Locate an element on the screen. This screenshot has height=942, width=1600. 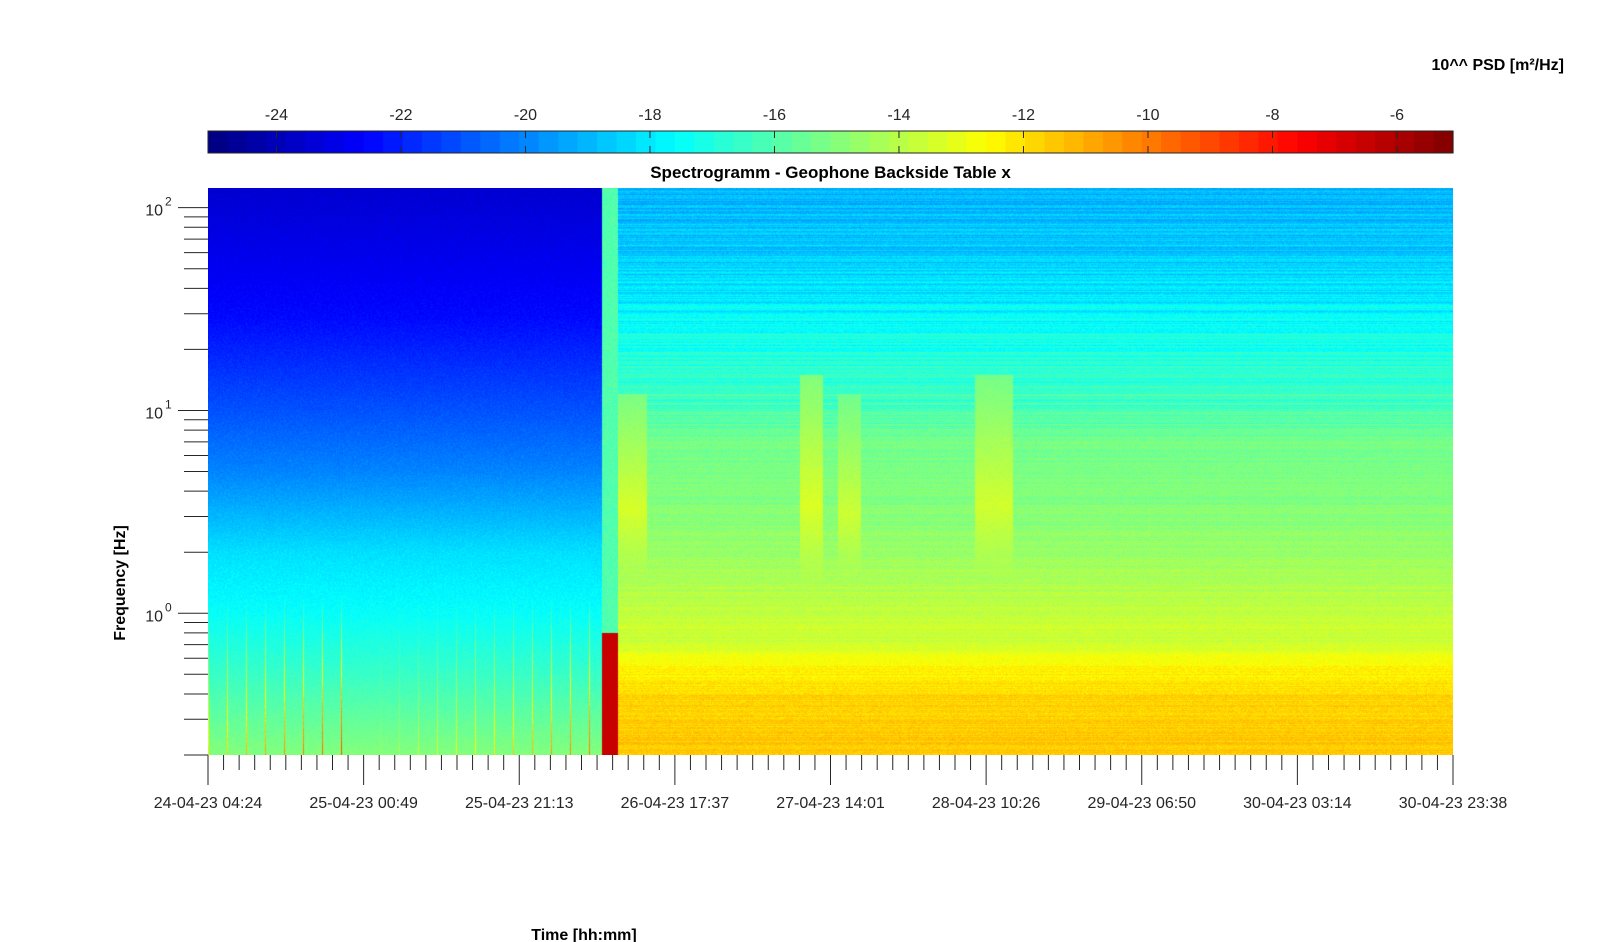
colorbar-tick-label: -14 is located at coordinates (898, 115).